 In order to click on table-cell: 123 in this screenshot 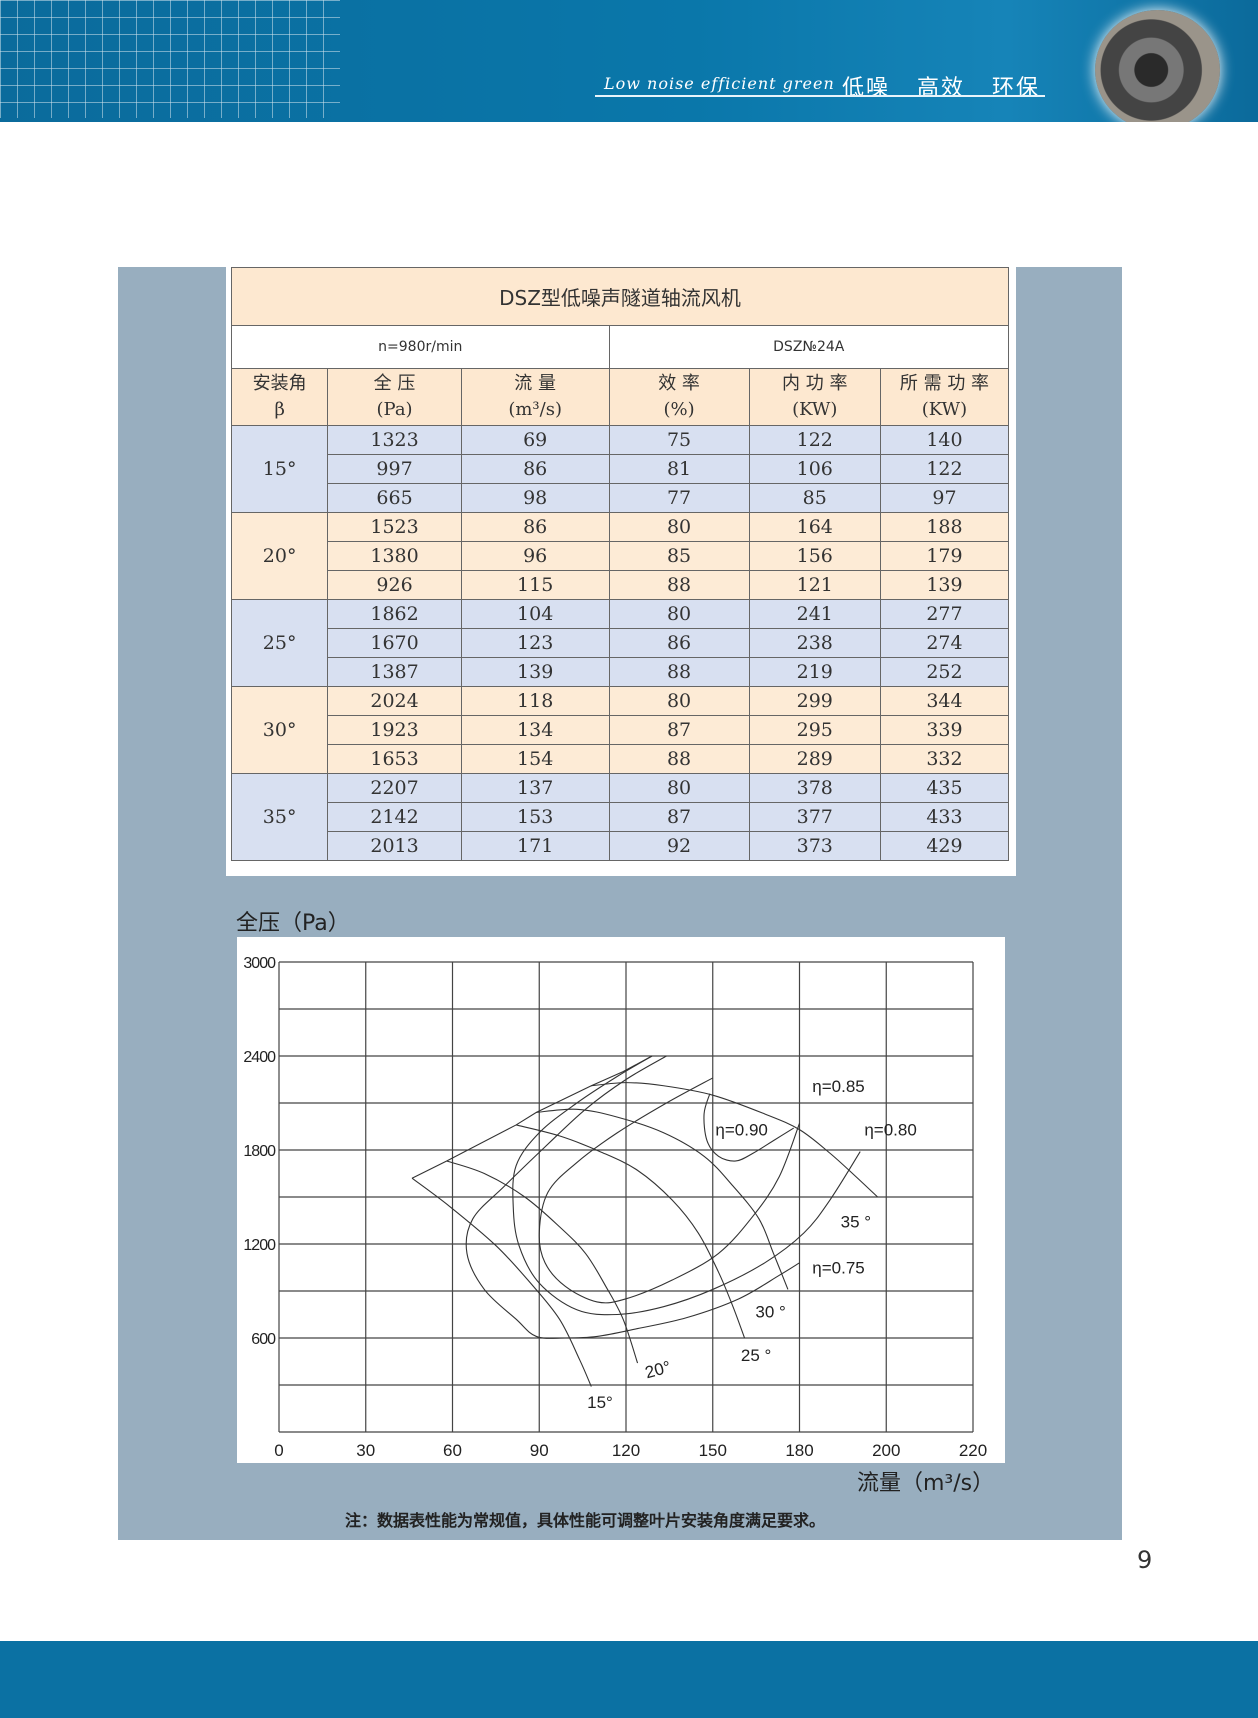, I will do `click(535, 643)`.